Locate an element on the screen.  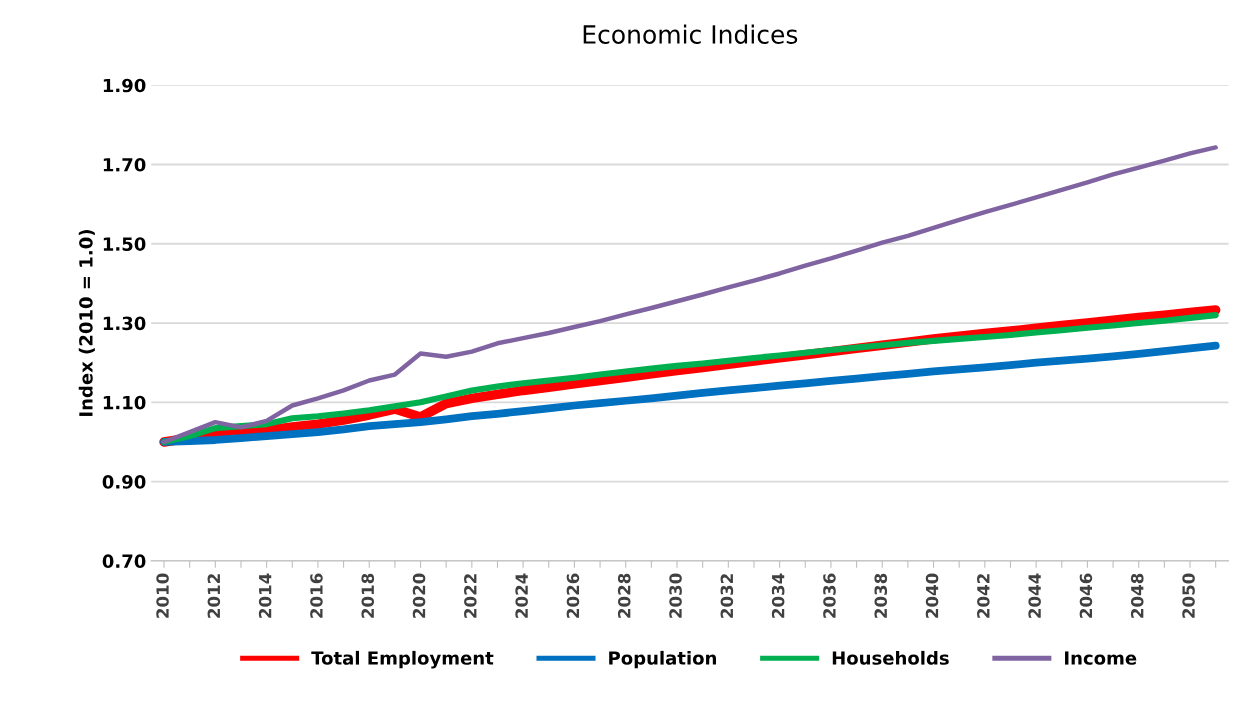
x-tick-label: 2022 is located at coordinates (470, 596).